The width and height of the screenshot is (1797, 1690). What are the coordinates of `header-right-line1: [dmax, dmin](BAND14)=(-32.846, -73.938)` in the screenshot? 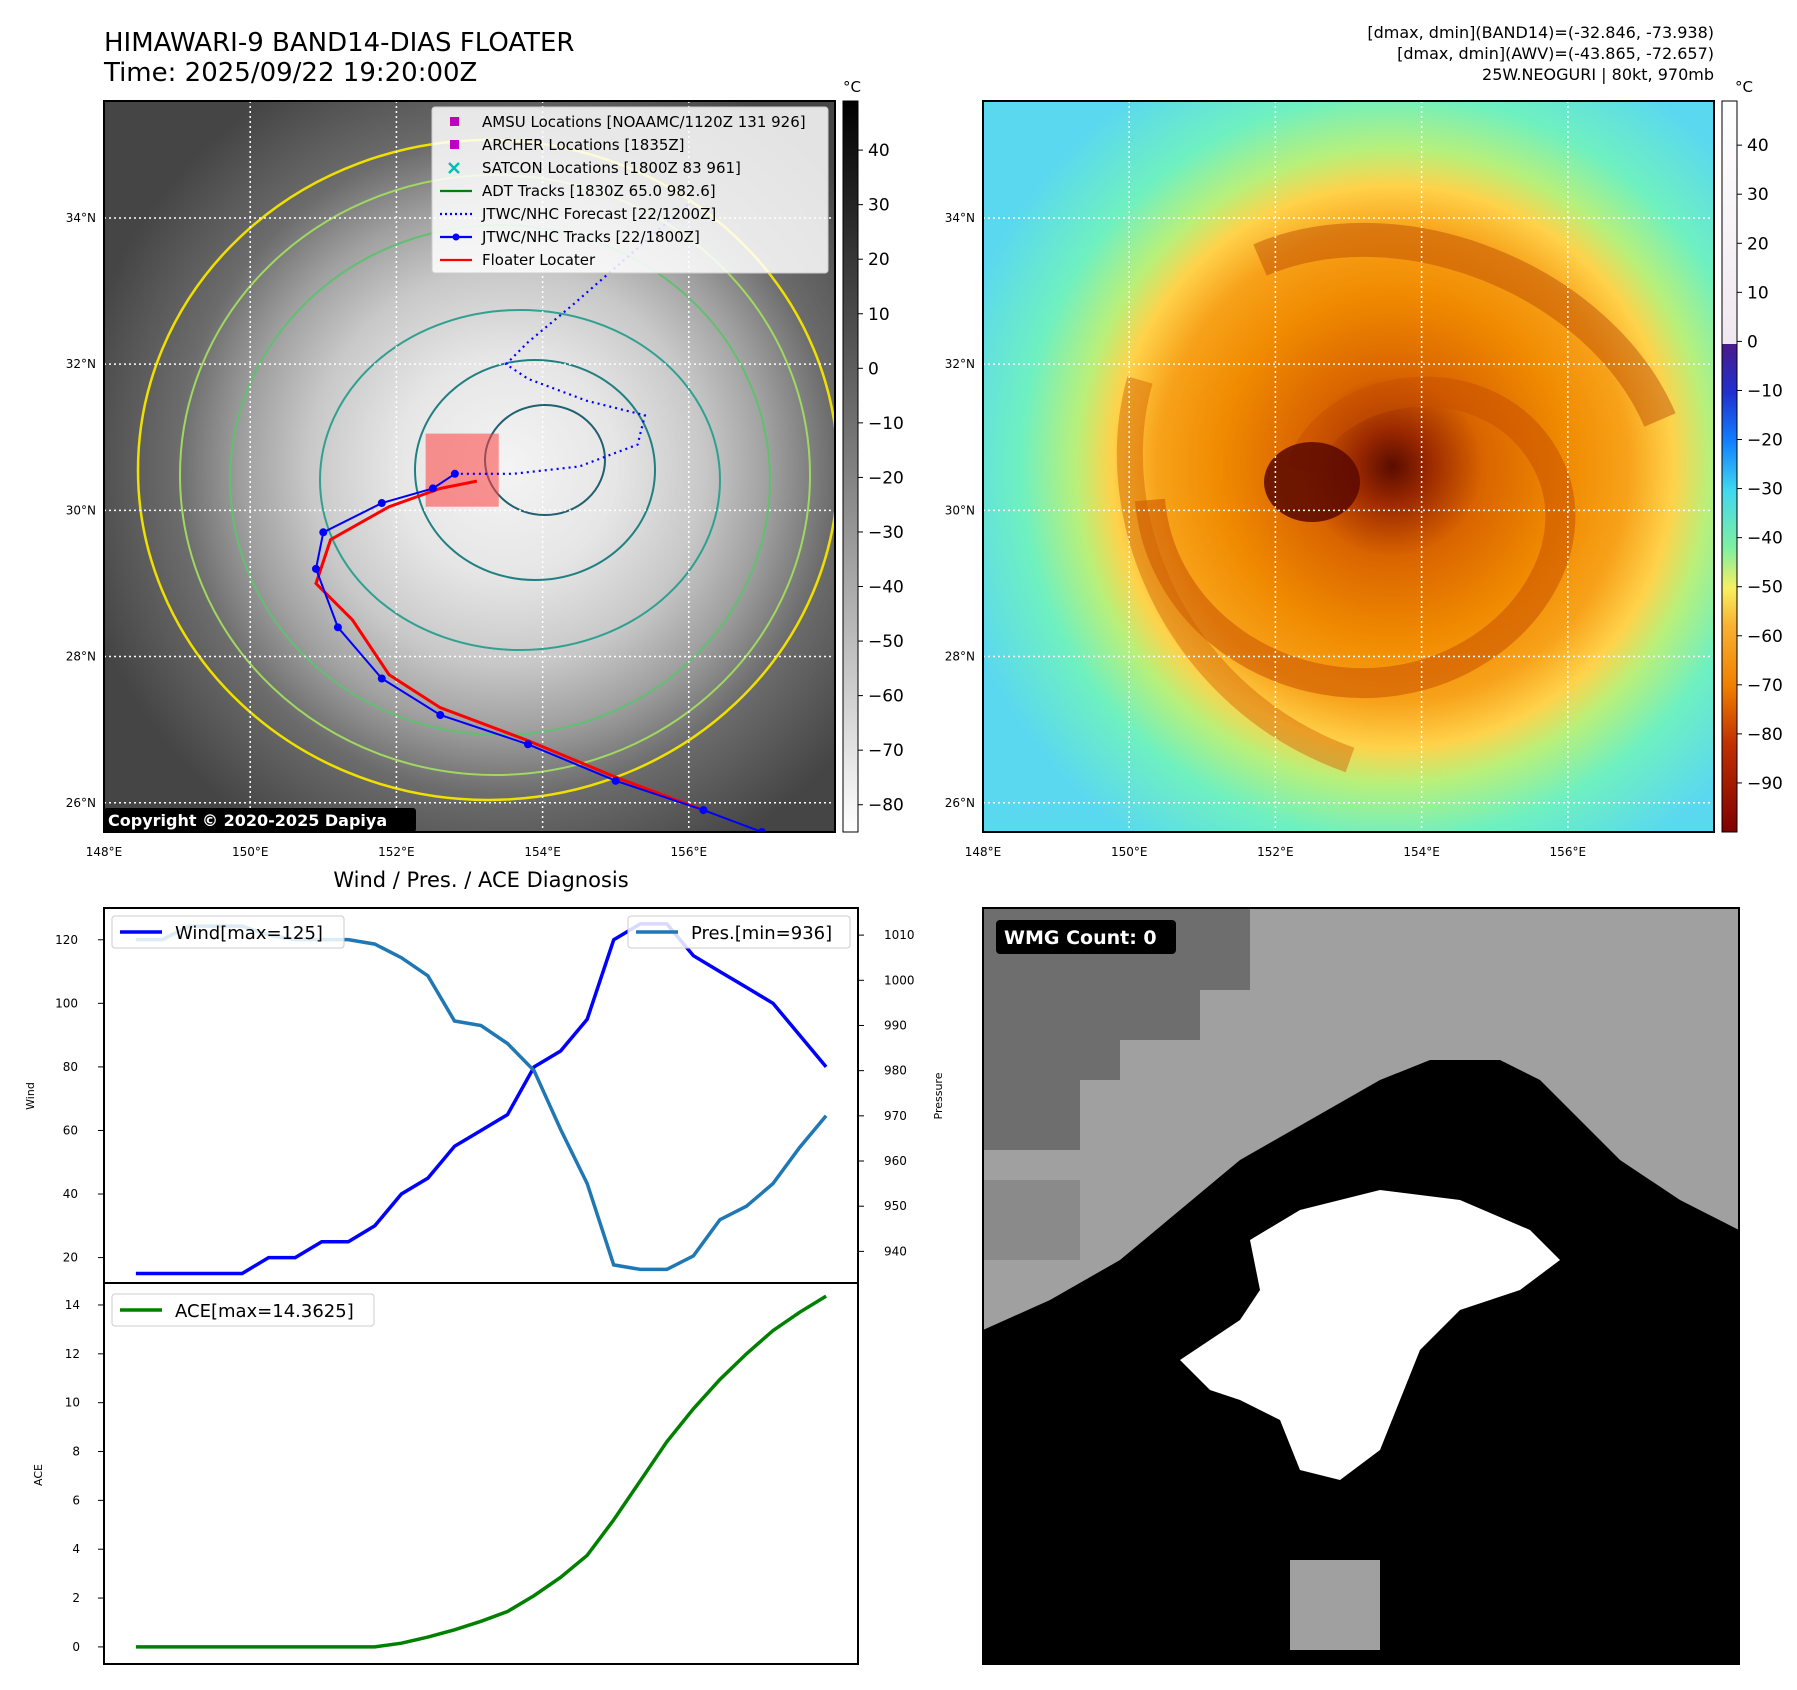 It's located at (1540, 32).